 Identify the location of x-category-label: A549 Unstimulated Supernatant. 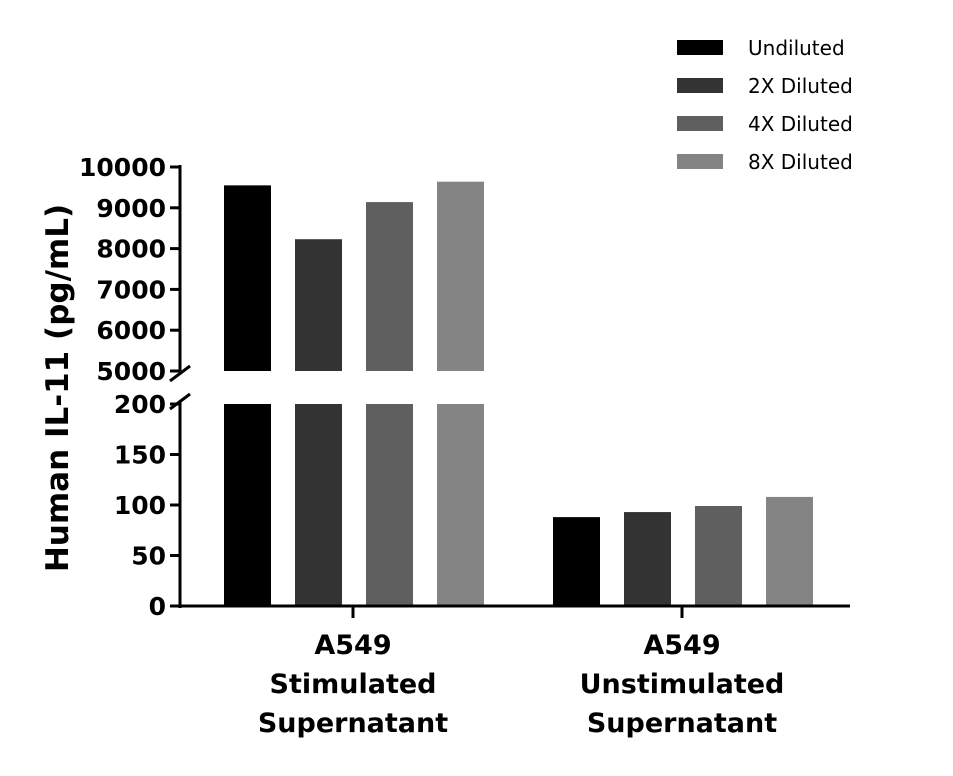
(682, 684).